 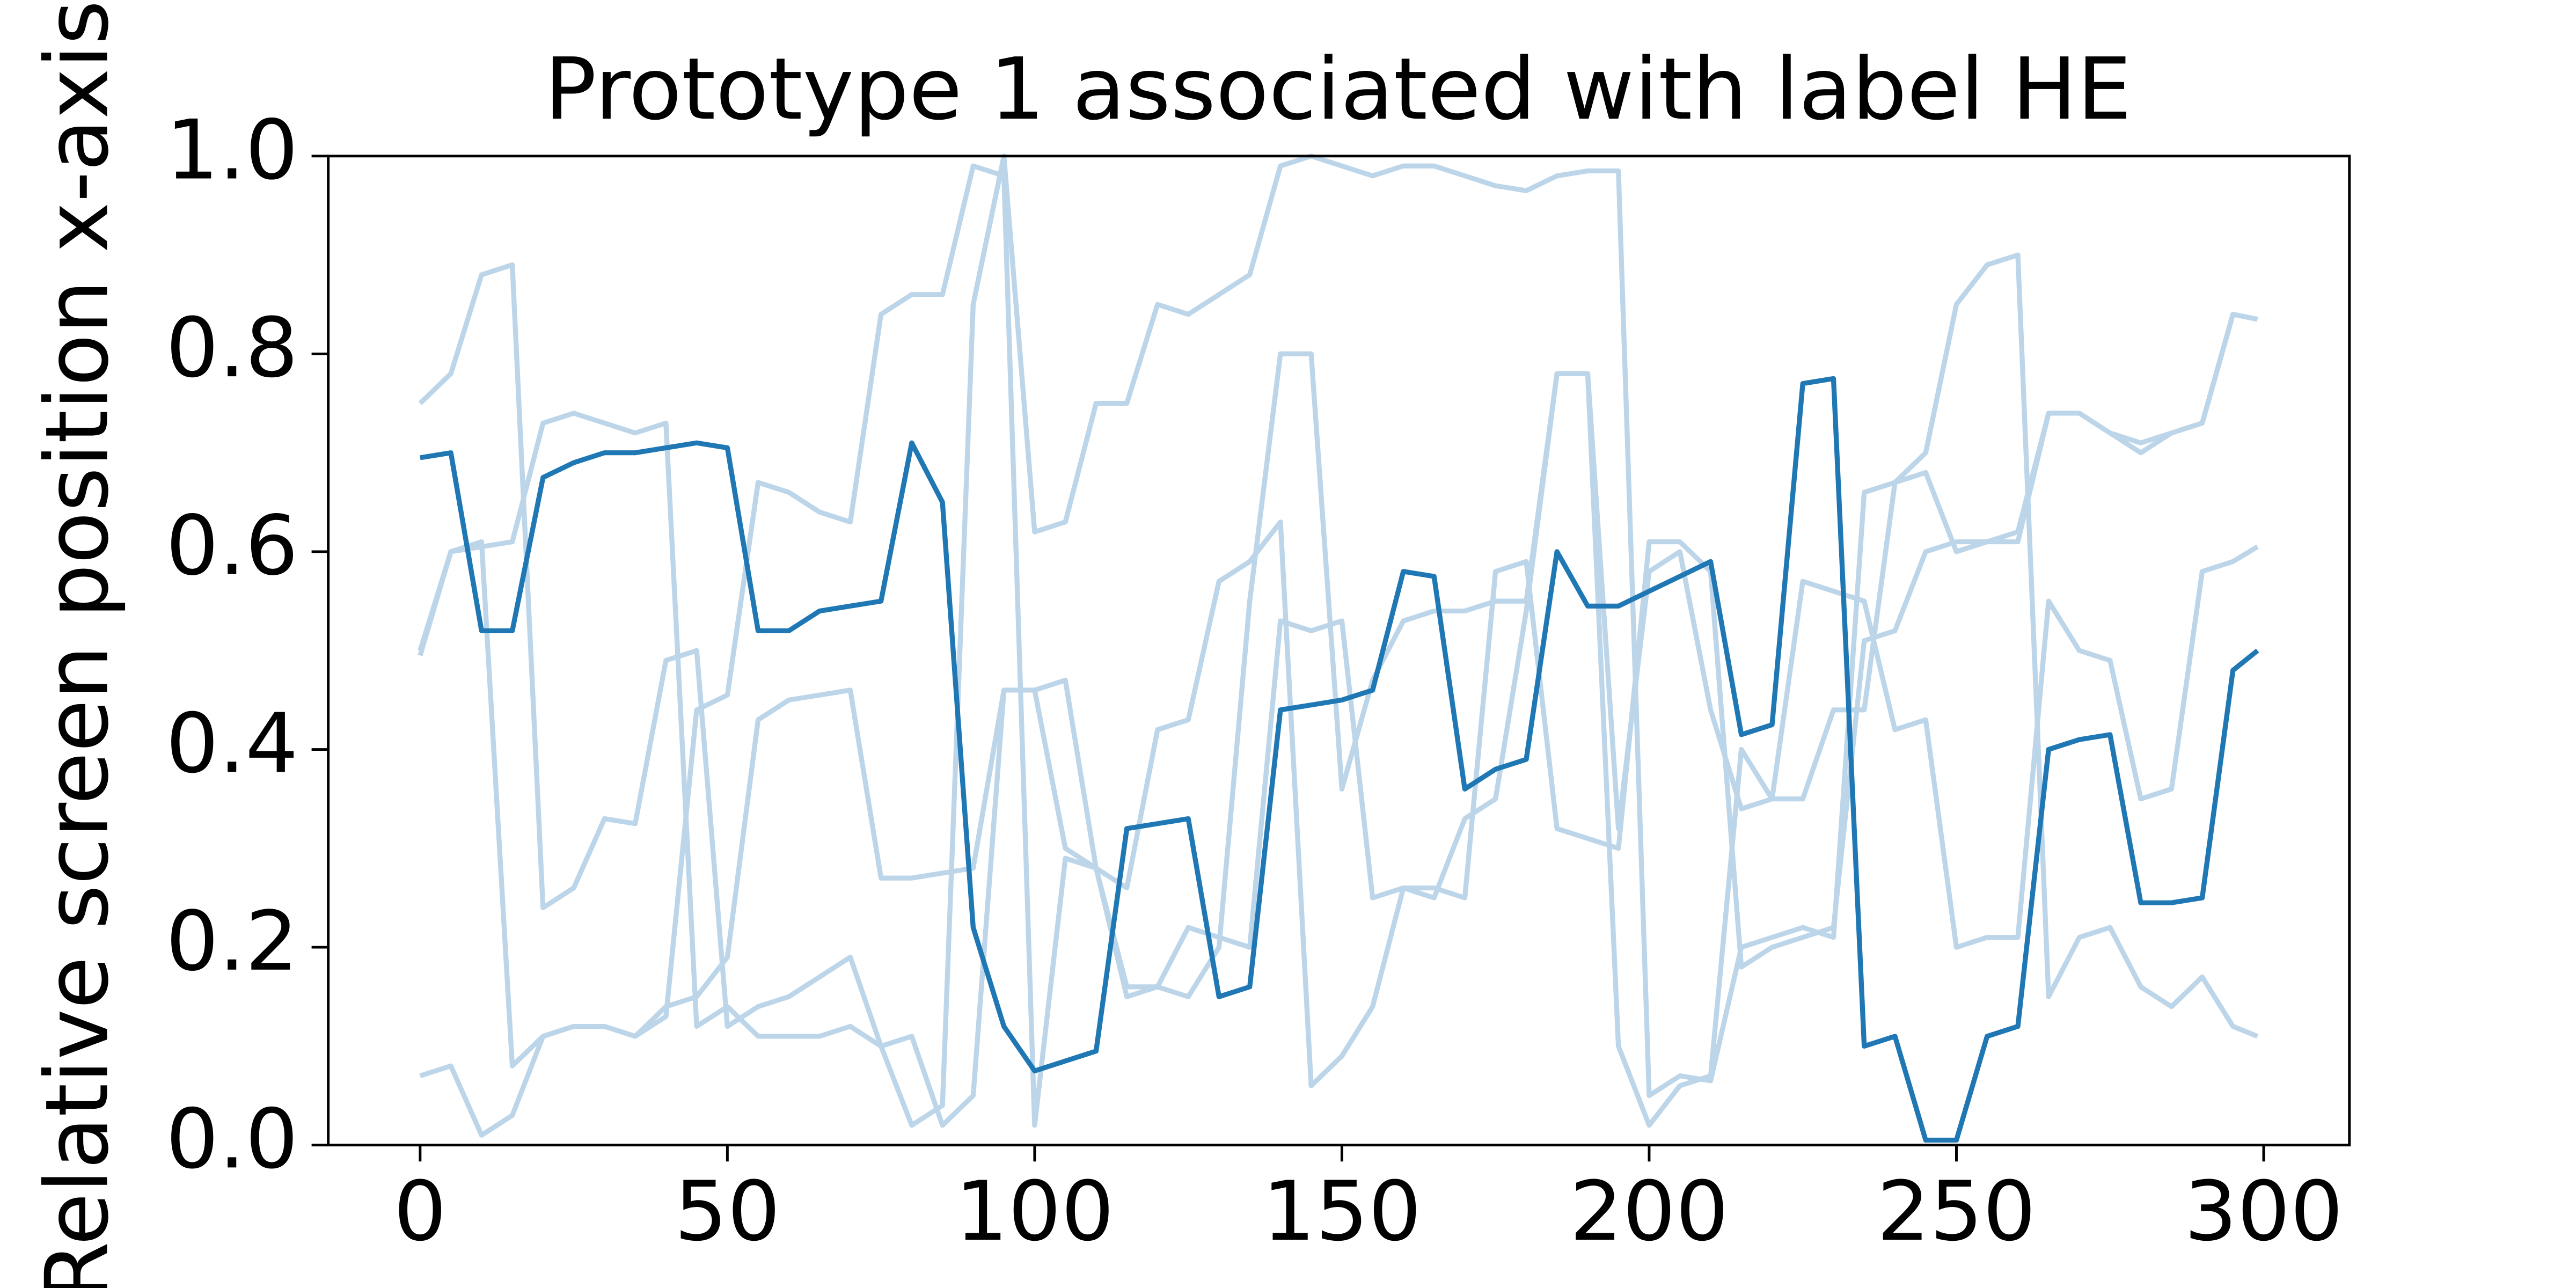 I want to click on chart-title: Prototype 1 associated with label HE, so click(x=1338, y=89).